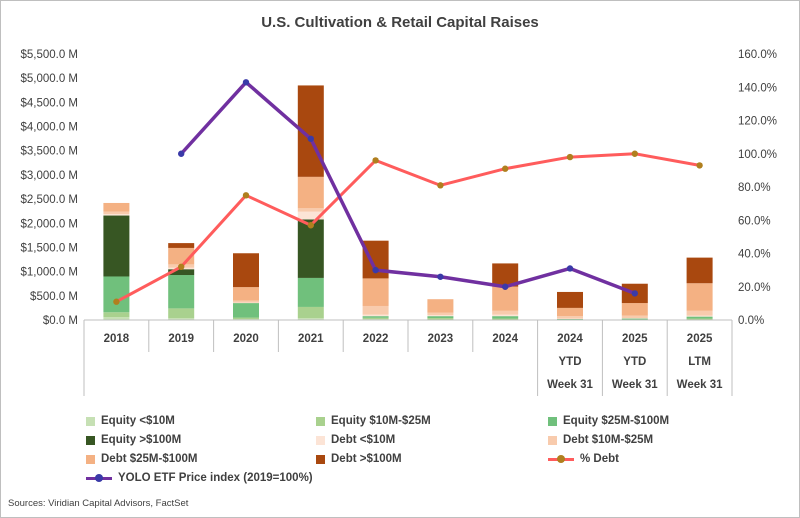 Image resolution: width=800 pixels, height=518 pixels. Describe the element at coordinates (49, 79) in the screenshot. I see `y-left-tick-label: $5,000.0 M` at that location.